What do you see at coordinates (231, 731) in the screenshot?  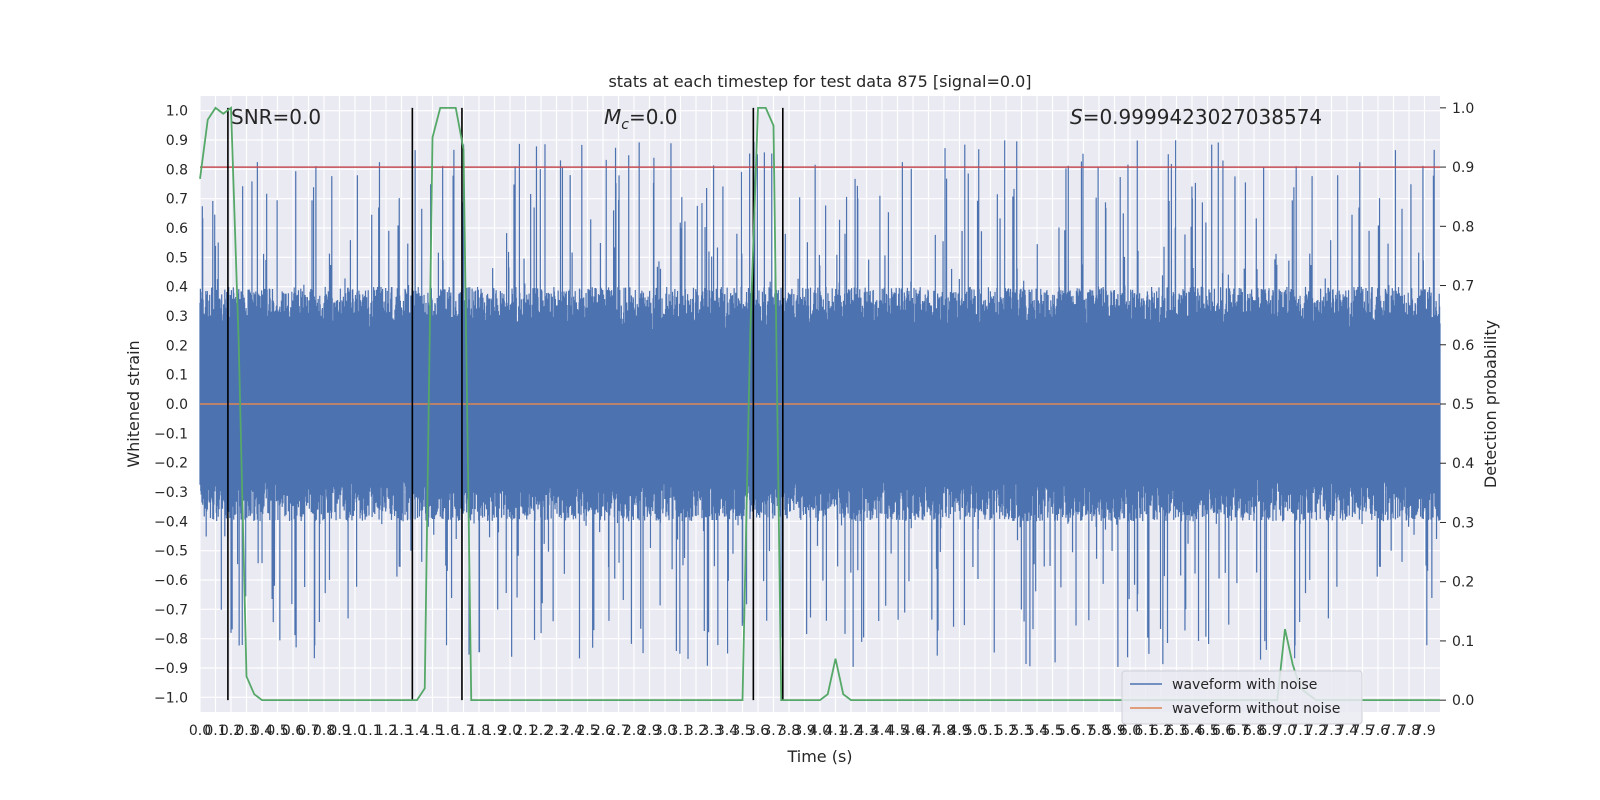 I see `x-tick-label: 0.2` at bounding box center [231, 731].